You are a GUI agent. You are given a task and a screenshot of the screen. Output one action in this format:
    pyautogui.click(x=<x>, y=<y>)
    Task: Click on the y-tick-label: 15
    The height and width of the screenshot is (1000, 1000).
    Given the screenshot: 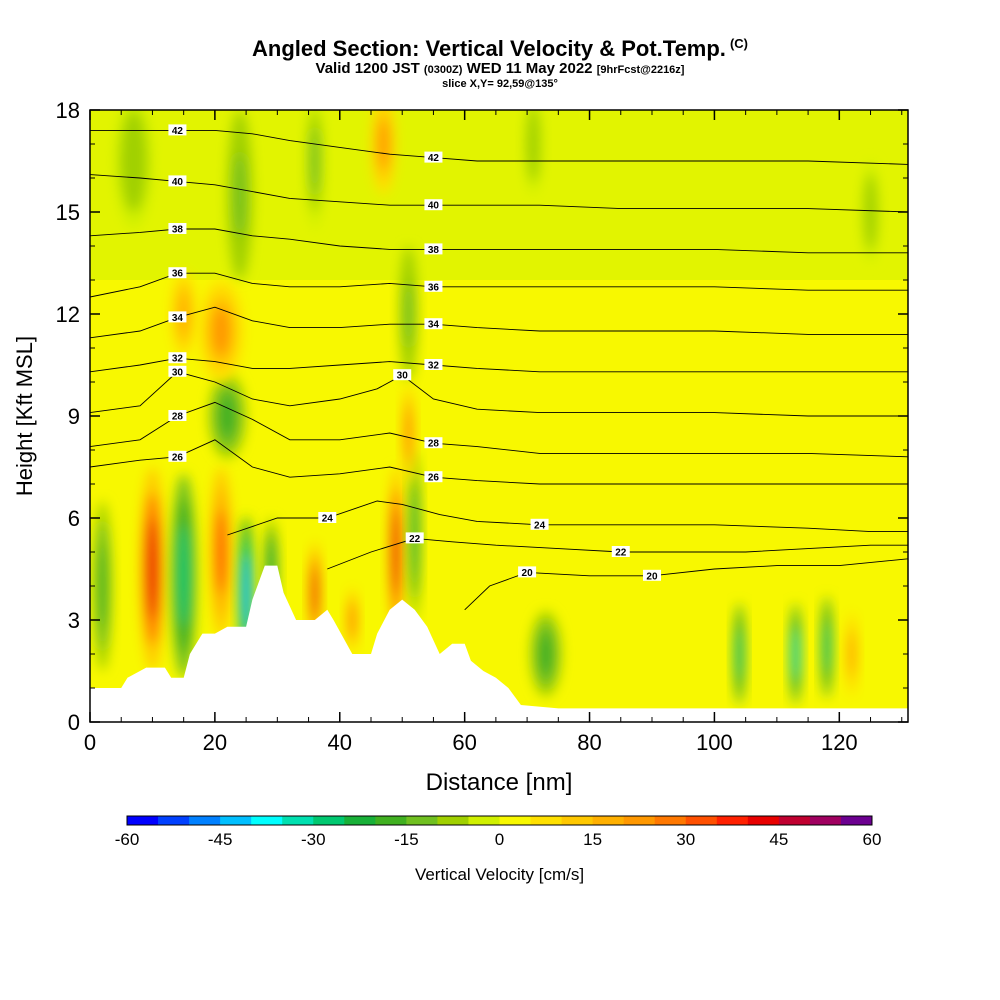 What is the action you would take?
    pyautogui.click(x=68, y=212)
    